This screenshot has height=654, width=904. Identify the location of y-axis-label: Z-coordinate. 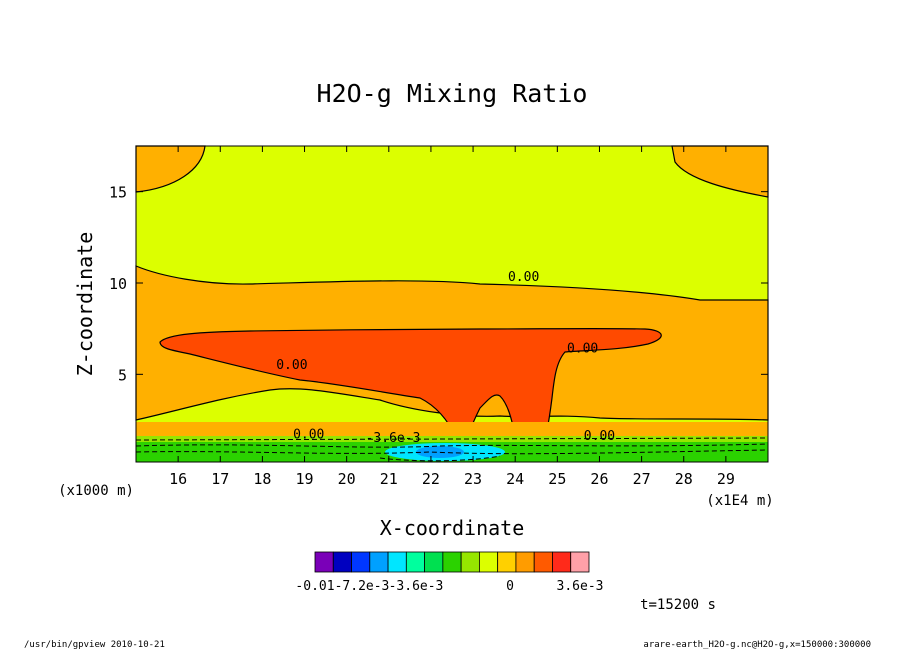
(85, 304).